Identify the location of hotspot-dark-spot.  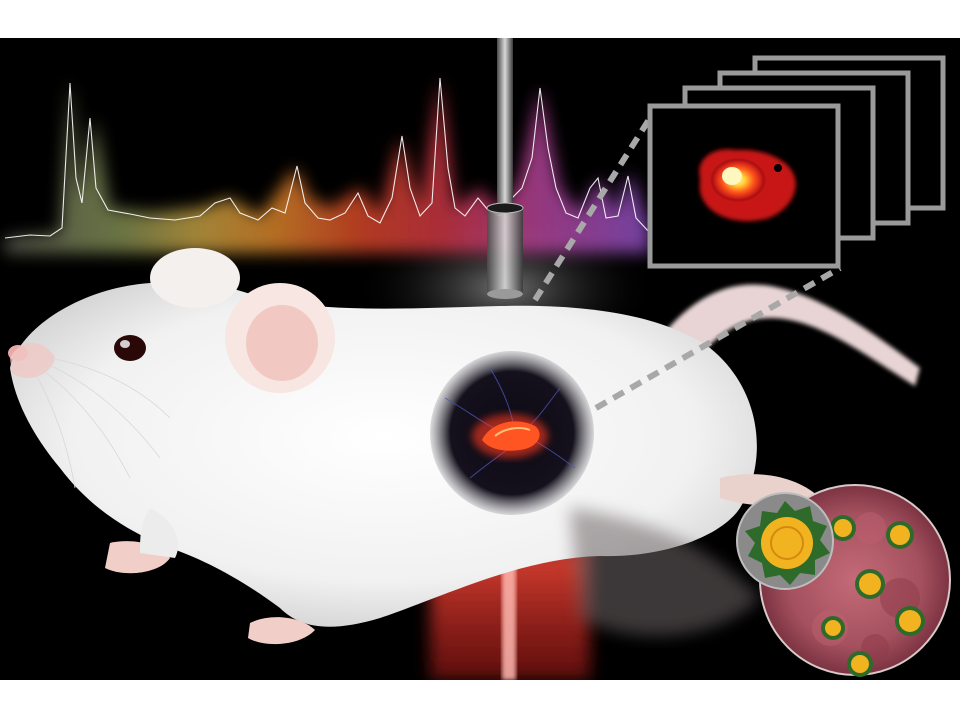
(778, 168).